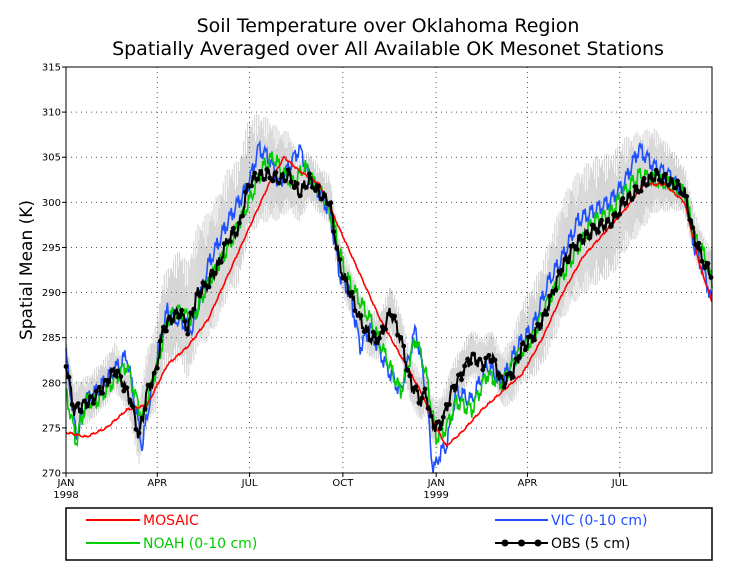  What do you see at coordinates (538, 543) in the screenshot?
I see `legend-marker` at bounding box center [538, 543].